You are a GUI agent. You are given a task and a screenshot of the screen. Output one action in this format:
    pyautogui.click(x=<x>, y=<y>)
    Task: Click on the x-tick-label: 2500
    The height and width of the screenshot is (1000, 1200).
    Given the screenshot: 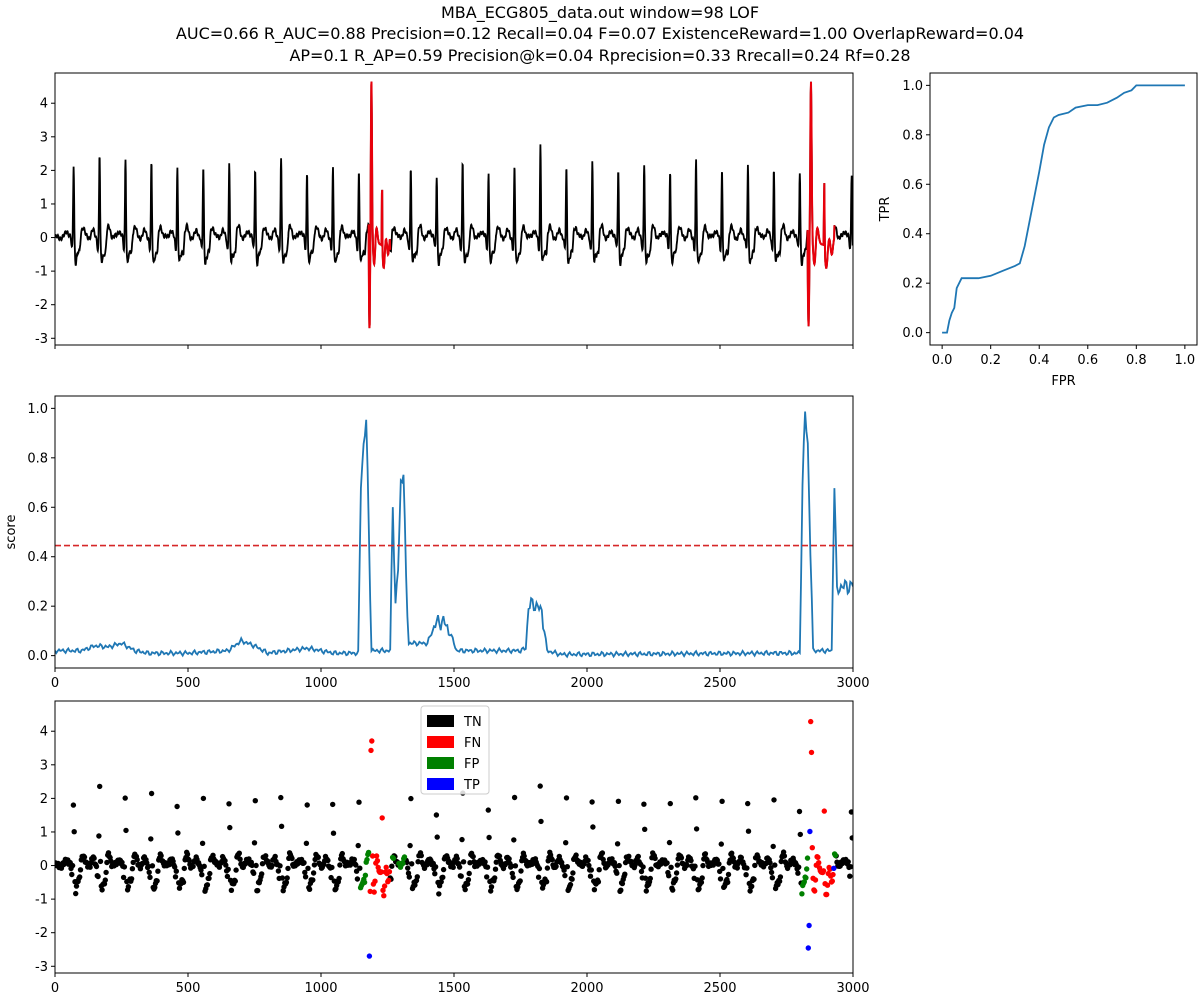 What is the action you would take?
    pyautogui.click(x=719, y=988)
    